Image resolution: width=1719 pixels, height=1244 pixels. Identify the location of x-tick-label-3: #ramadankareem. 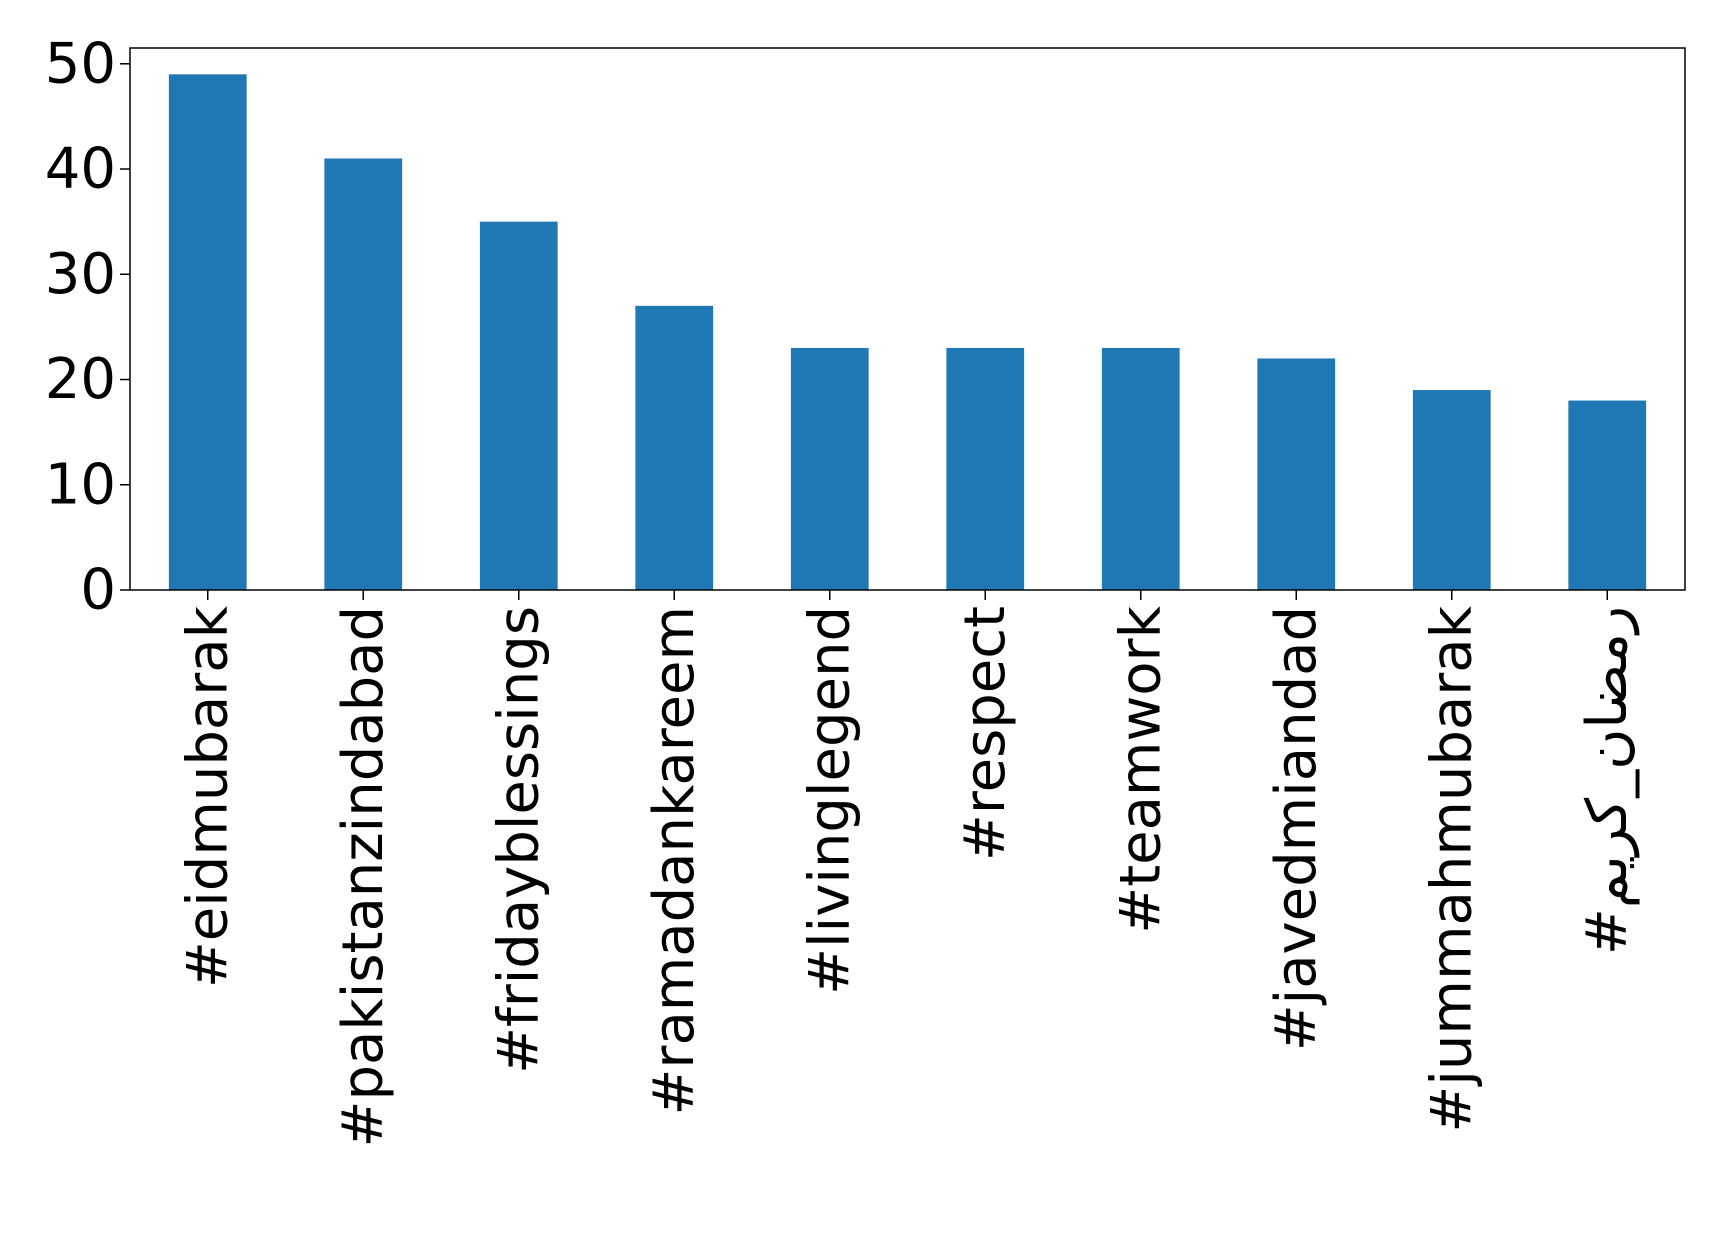
(674, 861).